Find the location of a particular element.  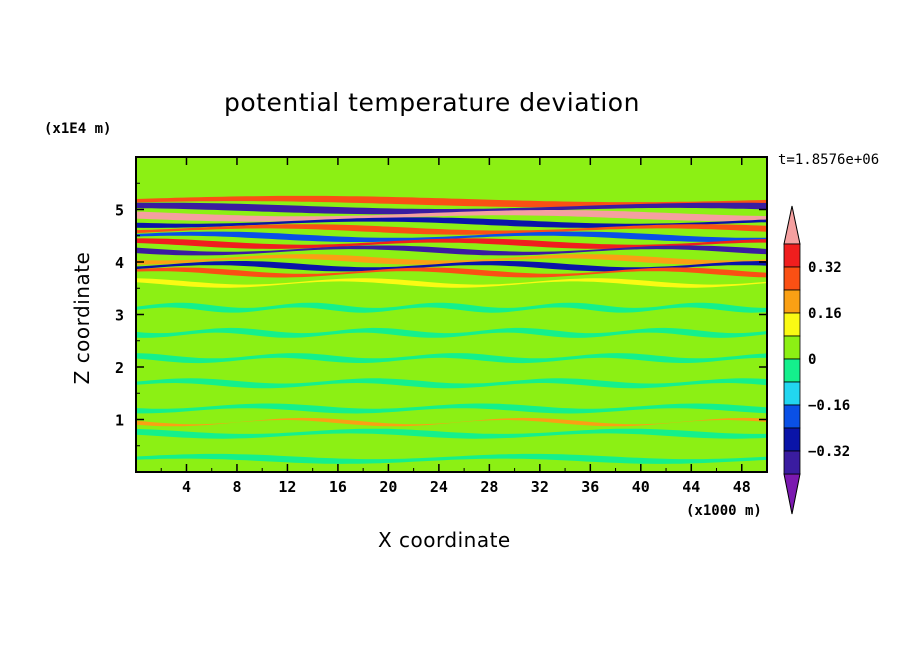

x-tick-label: 40 is located at coordinates (641, 487).